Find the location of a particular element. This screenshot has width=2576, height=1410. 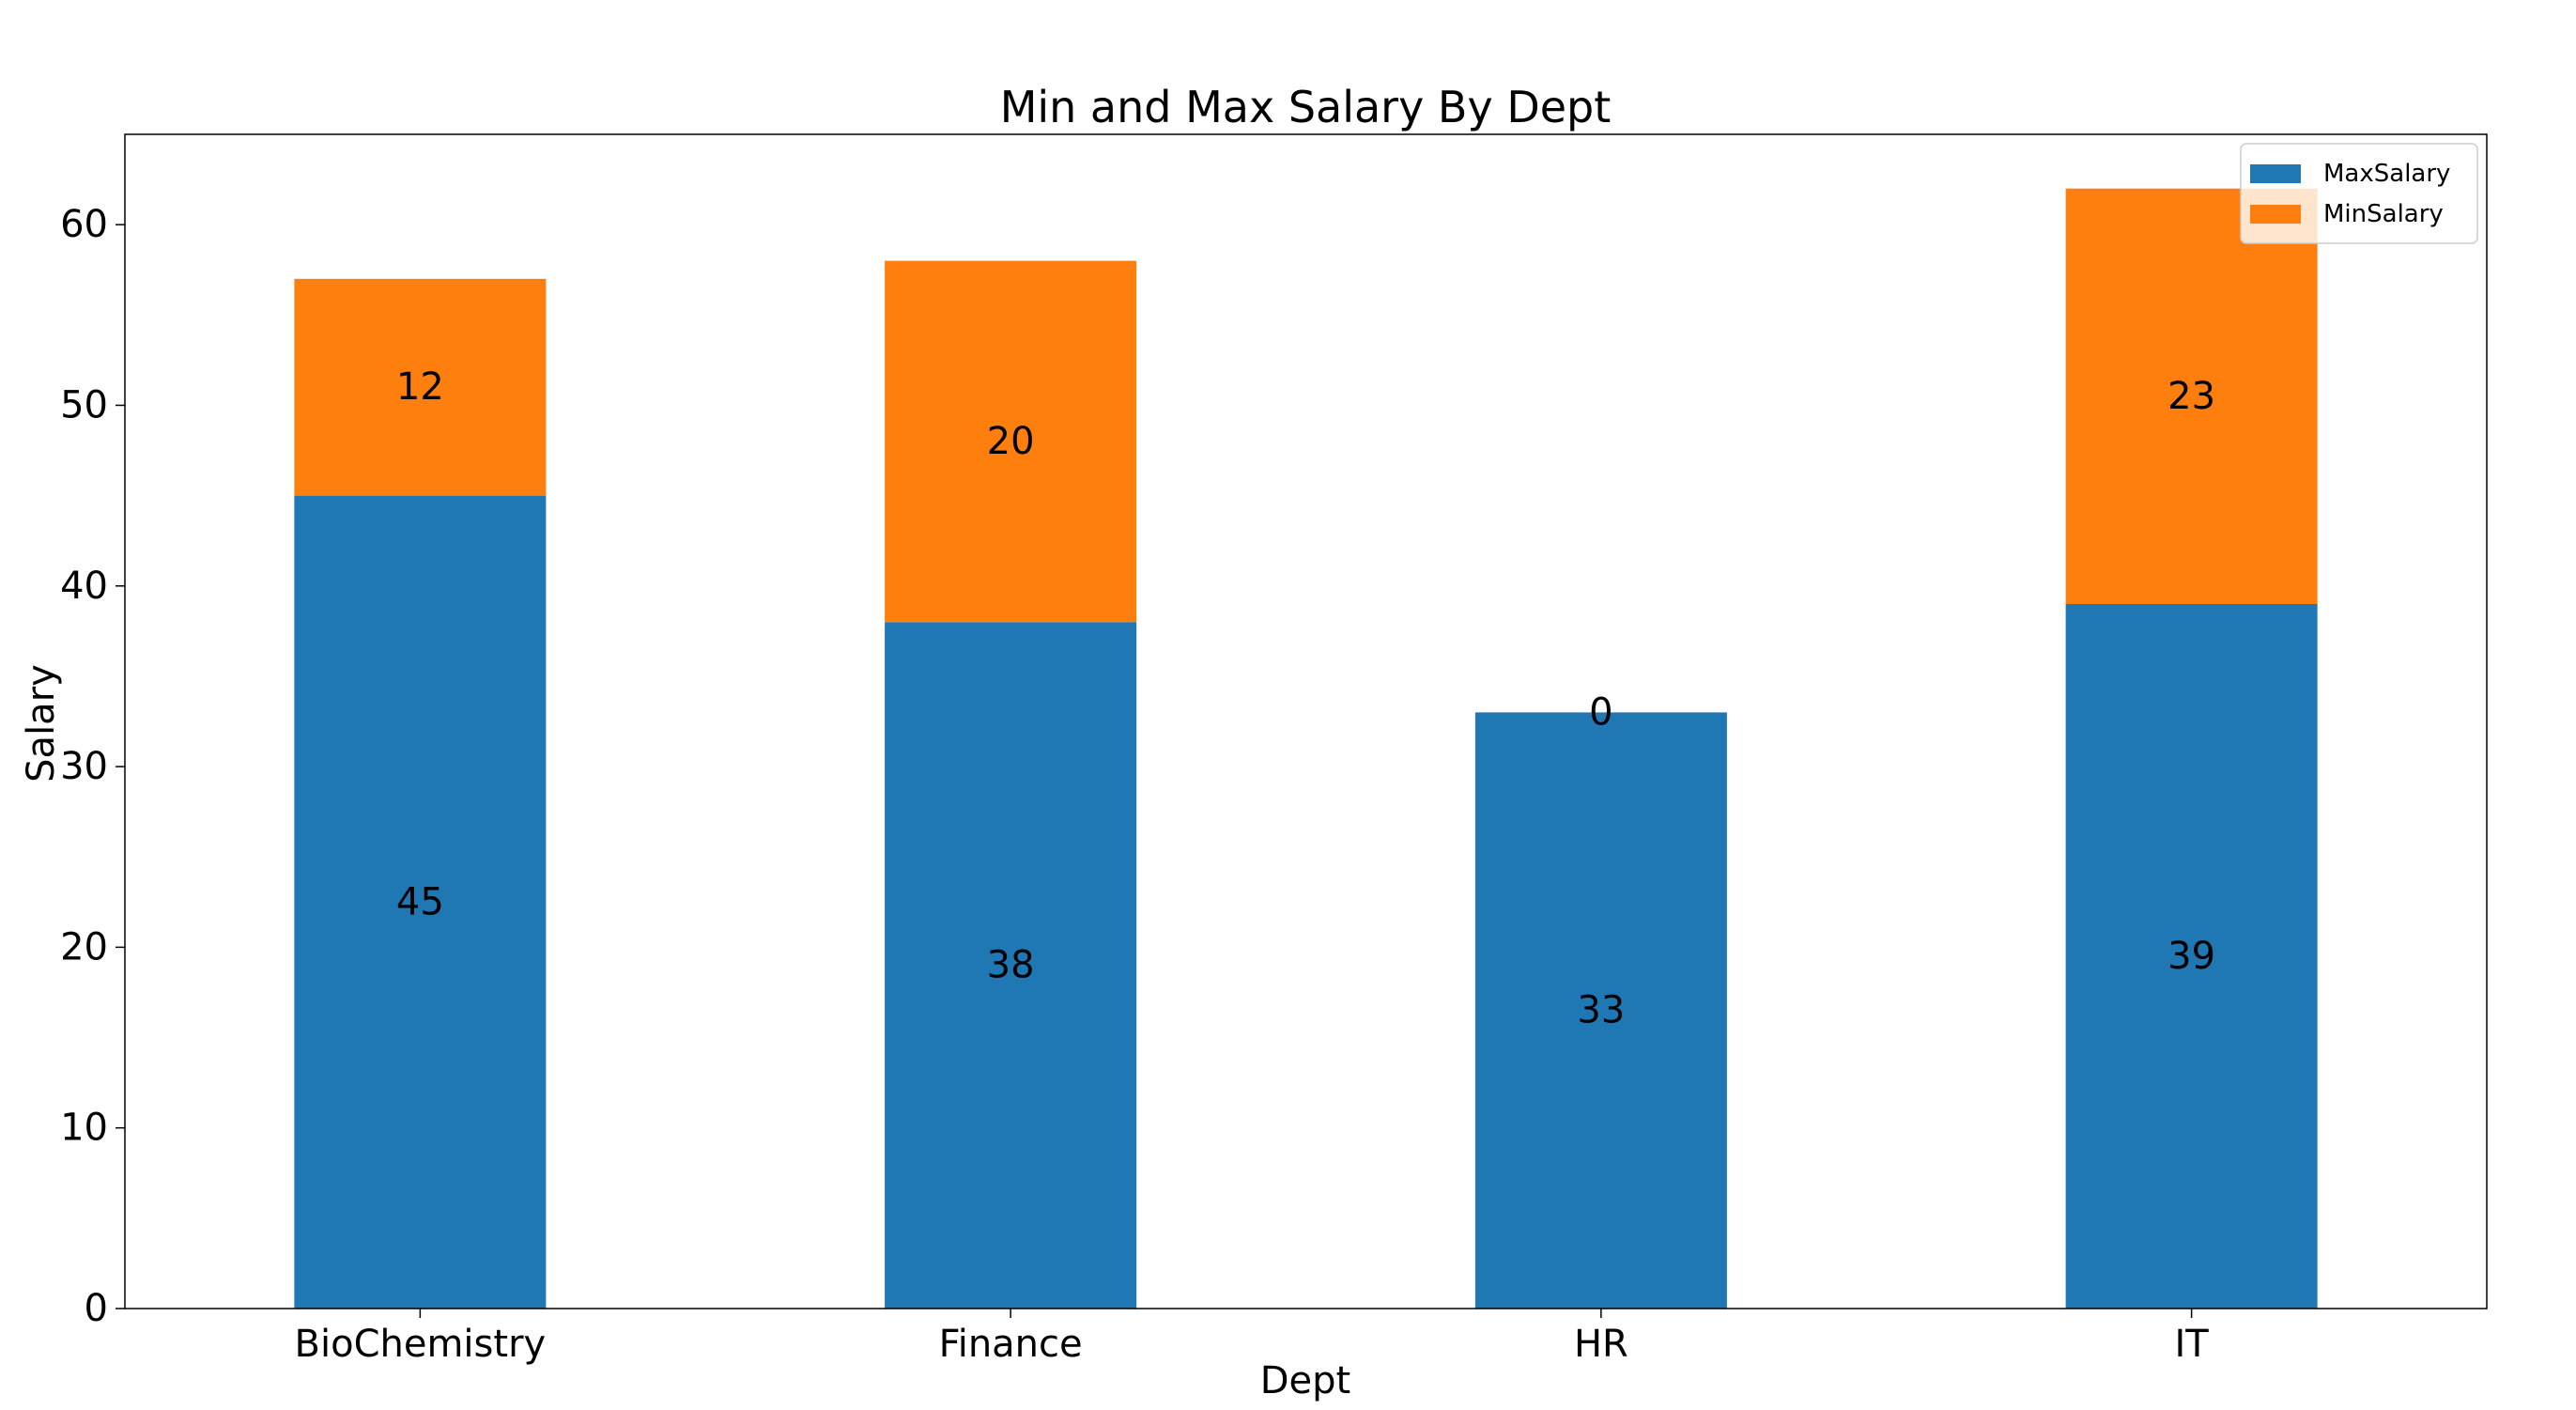

bar-value-label: 45 is located at coordinates (420, 901).